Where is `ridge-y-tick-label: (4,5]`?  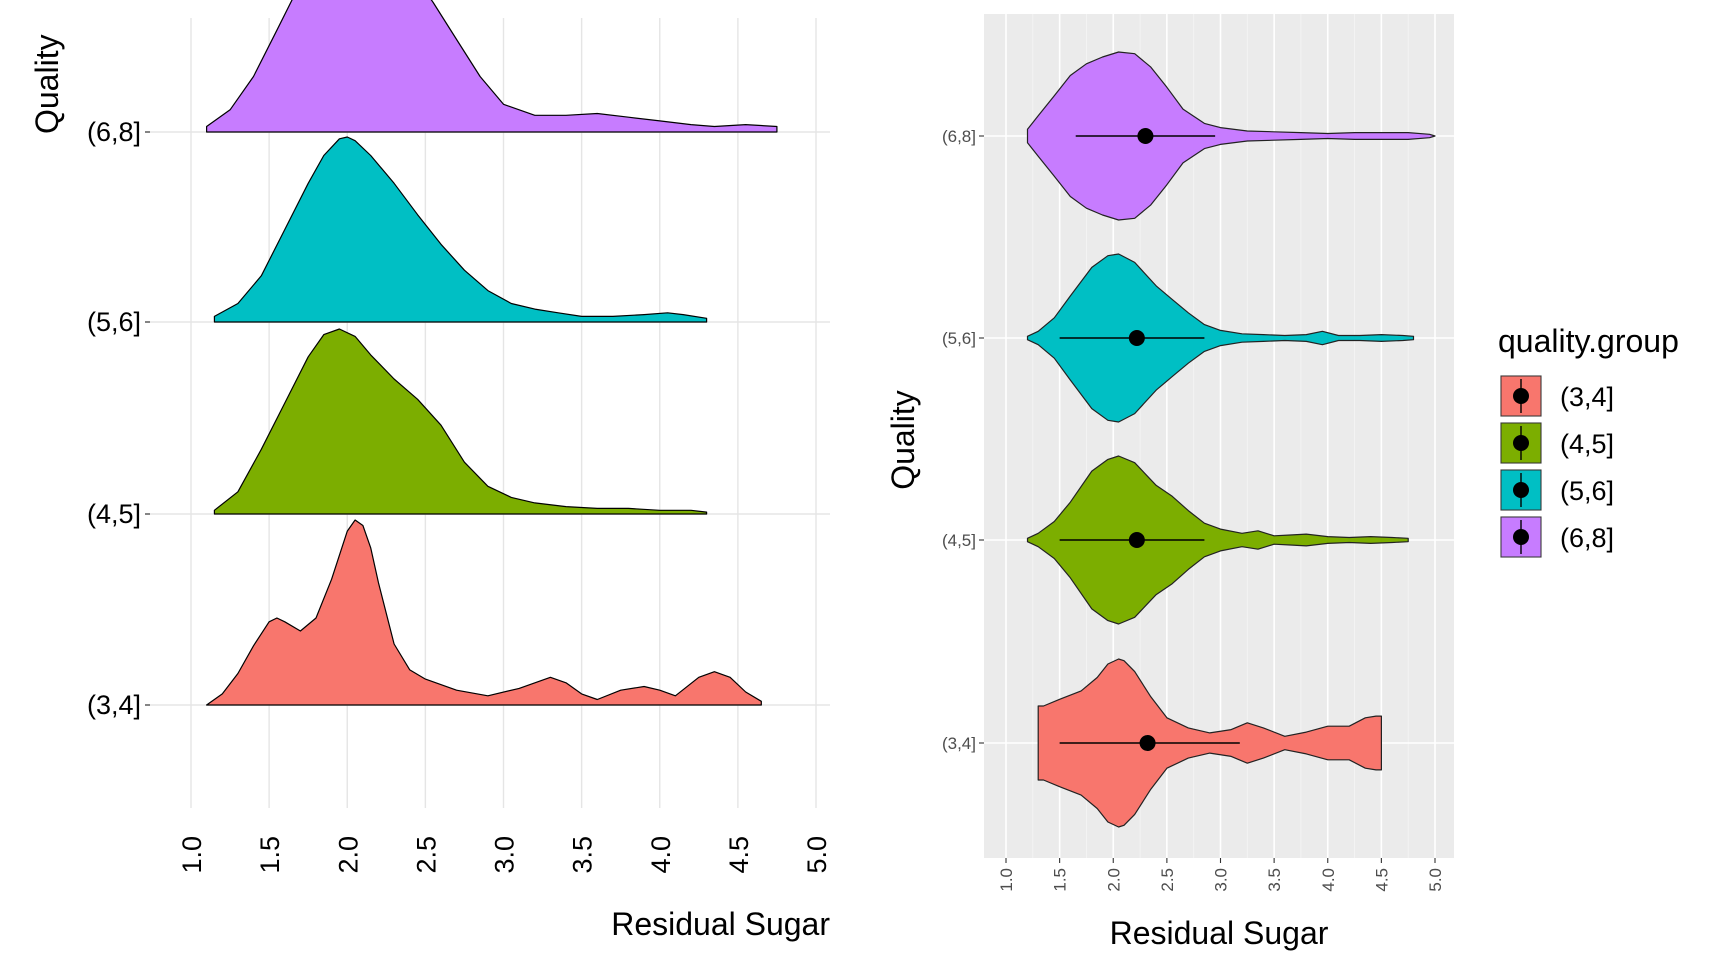 ridge-y-tick-label: (4,5] is located at coordinates (114, 514).